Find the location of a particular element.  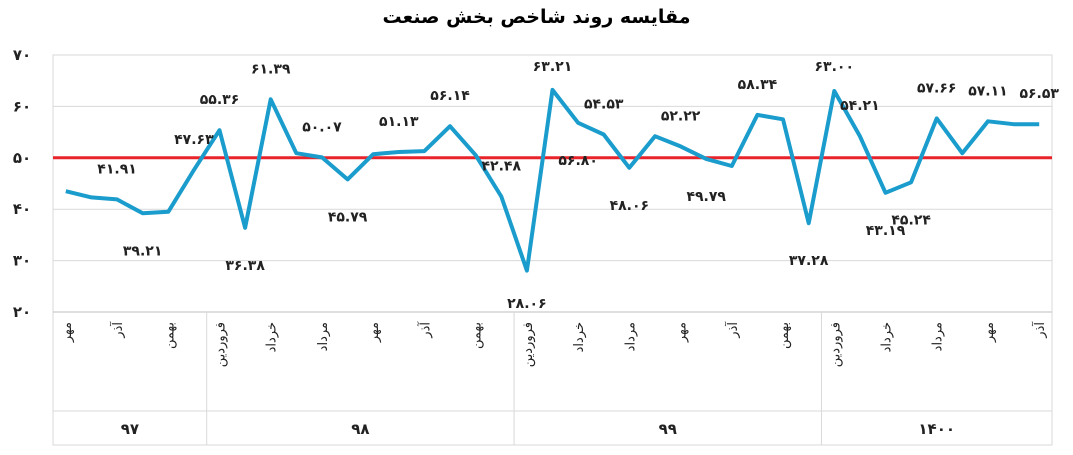

chart-title: مقایسه روند شاخص بخش صنعت is located at coordinates (536, 17).